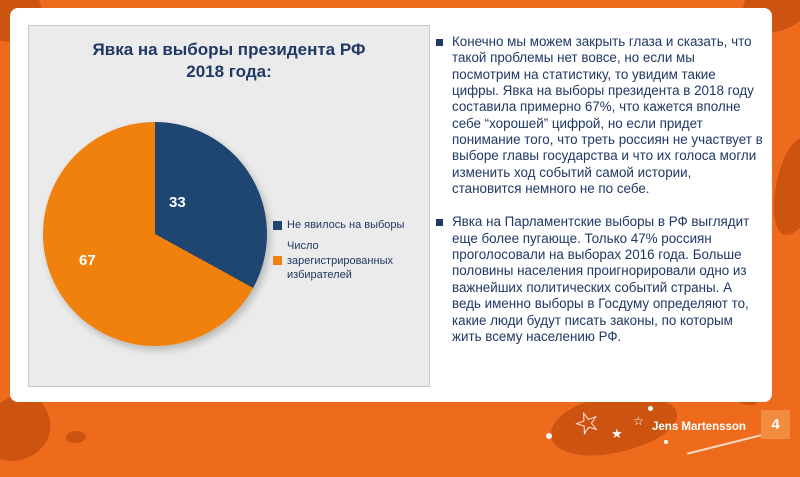  I want to click on pie-slice-label-voted: 67, so click(87, 260).